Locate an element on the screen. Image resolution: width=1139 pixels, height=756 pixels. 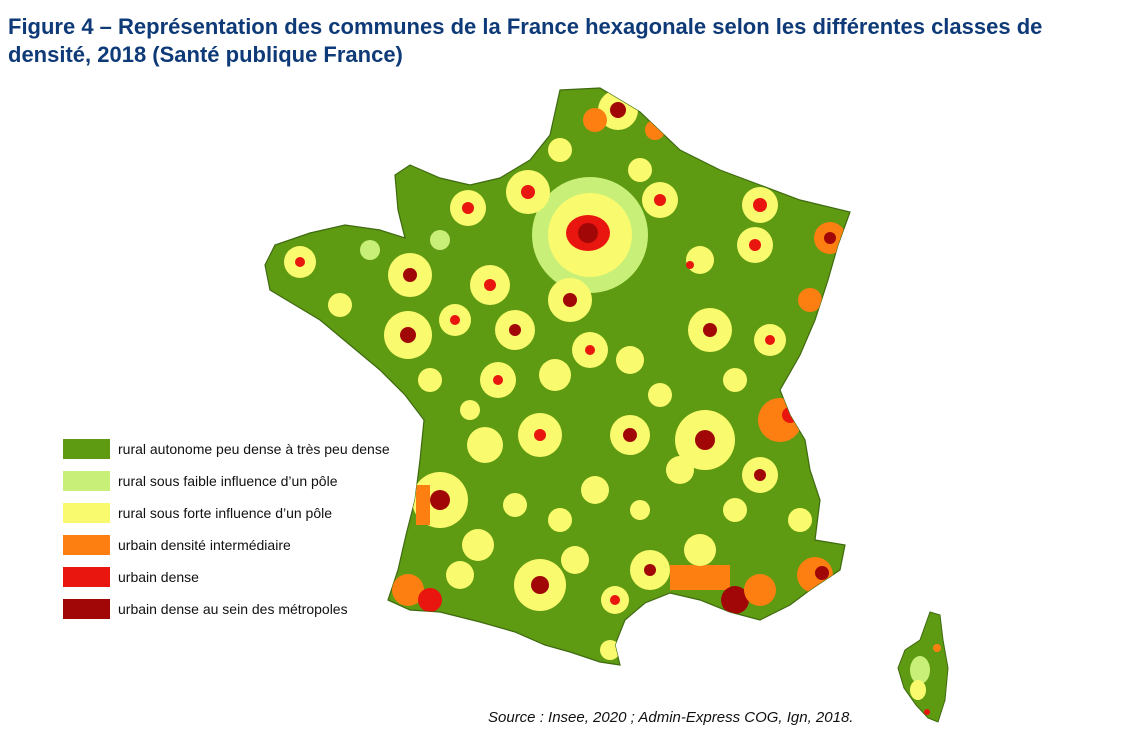
legend-item-rural-faible-influence: rural sous faible influence d’un pôle is located at coordinates (243, 481).